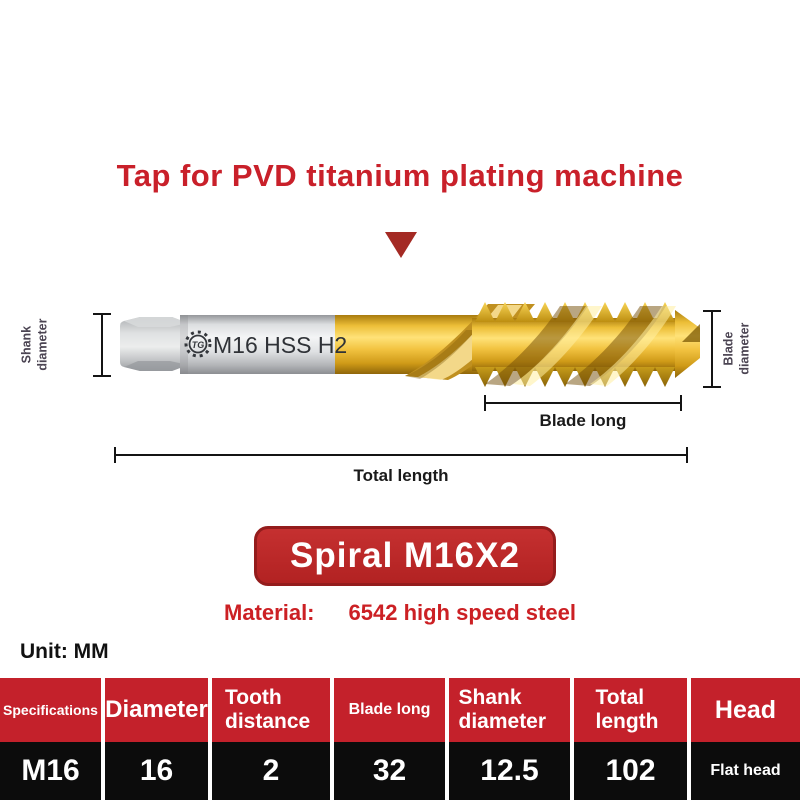 The image size is (800, 800). What do you see at coordinates (115, 455) in the screenshot?
I see `total-length-cap-left` at bounding box center [115, 455].